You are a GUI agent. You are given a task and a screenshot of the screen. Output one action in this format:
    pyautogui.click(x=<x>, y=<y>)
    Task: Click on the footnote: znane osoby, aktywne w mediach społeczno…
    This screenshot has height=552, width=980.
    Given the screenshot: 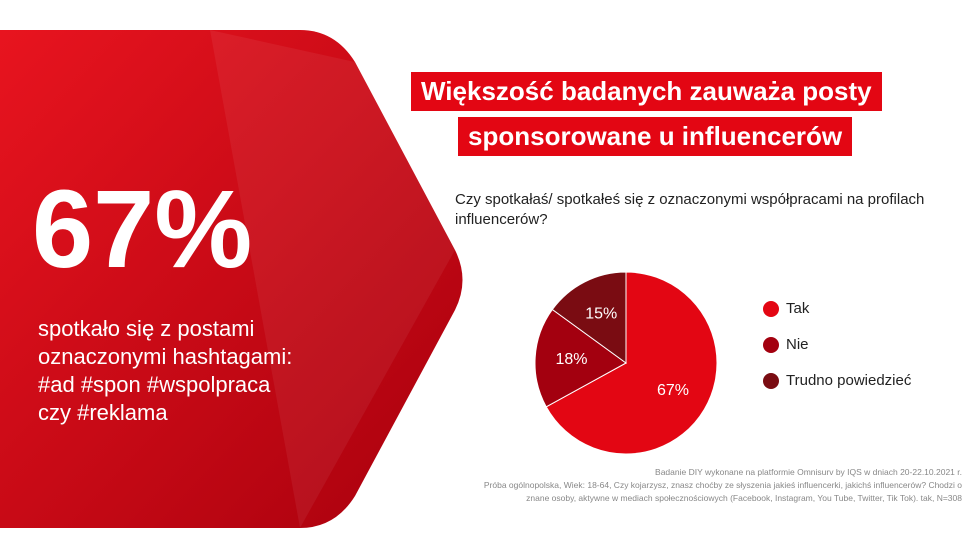 What is the action you would take?
    pyautogui.click(x=744, y=498)
    